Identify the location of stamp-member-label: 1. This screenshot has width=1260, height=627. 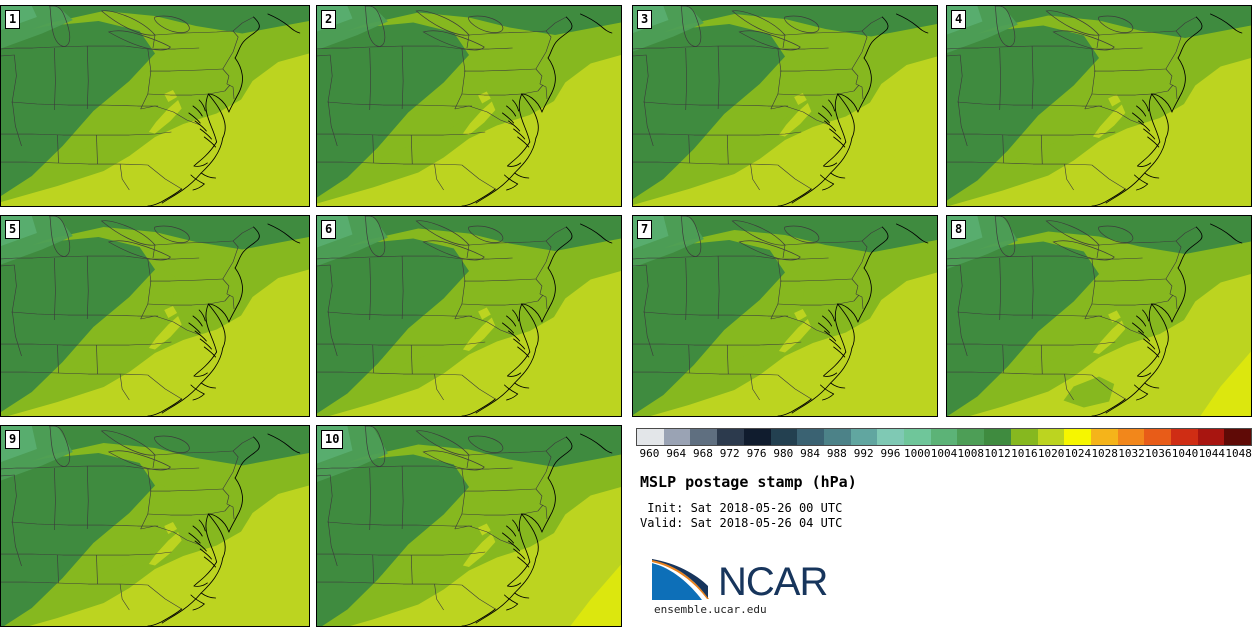
(13, 19).